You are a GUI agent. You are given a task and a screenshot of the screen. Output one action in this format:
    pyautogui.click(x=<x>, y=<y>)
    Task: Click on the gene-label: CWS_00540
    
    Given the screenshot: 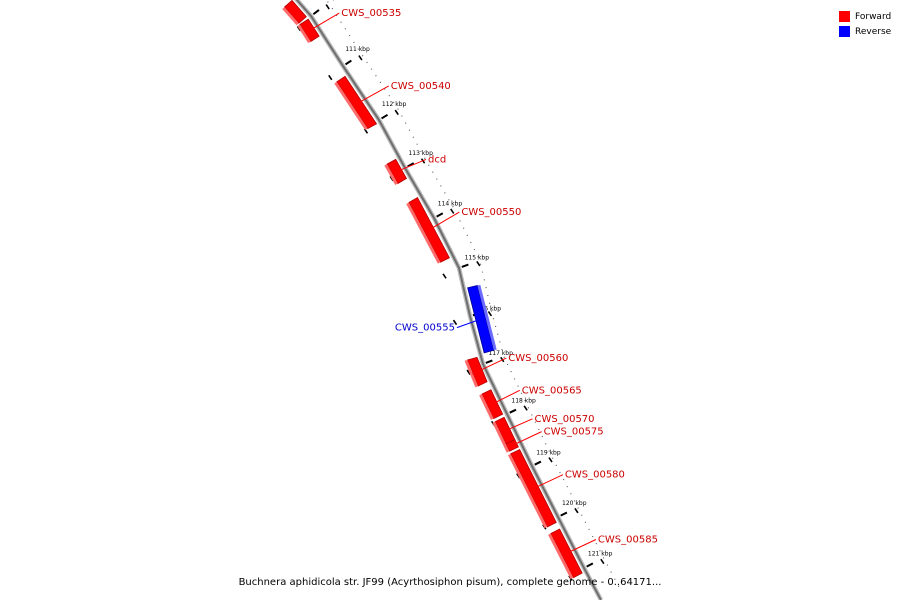 What is the action you would take?
    pyautogui.click(x=421, y=86)
    